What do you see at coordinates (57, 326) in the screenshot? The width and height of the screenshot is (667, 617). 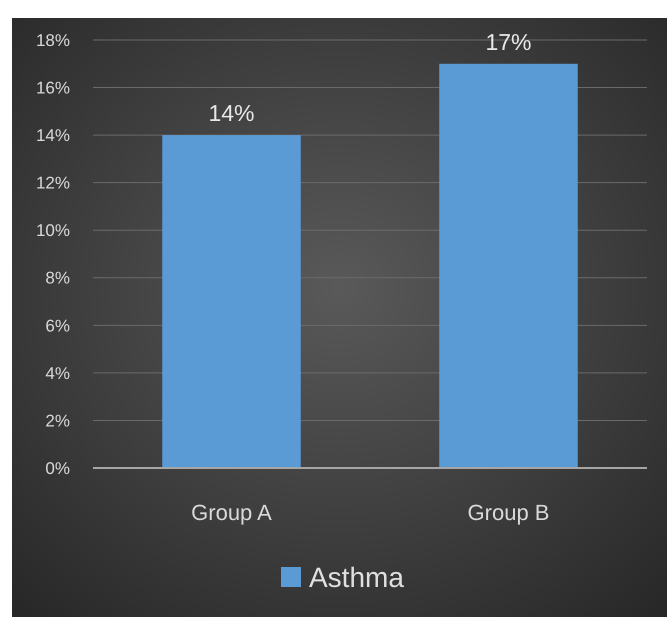 I see `y-tick-label: 6%` at bounding box center [57, 326].